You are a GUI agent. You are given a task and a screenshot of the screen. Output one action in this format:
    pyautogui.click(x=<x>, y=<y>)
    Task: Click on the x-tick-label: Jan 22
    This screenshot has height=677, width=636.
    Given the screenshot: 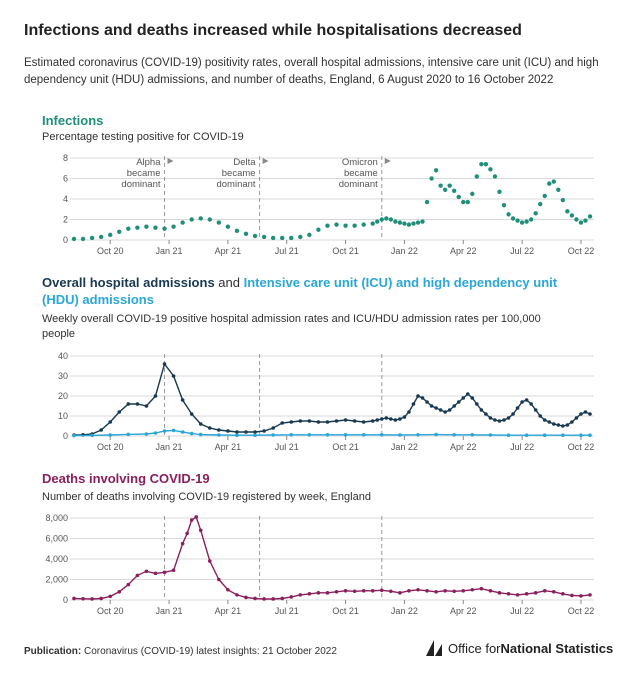 What is the action you would take?
    pyautogui.click(x=404, y=447)
    